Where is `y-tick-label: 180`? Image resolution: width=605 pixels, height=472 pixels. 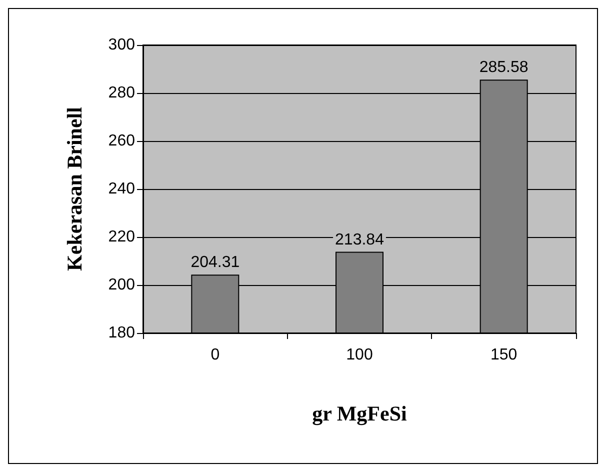
y-tick-label: 180 is located at coordinates (122, 333).